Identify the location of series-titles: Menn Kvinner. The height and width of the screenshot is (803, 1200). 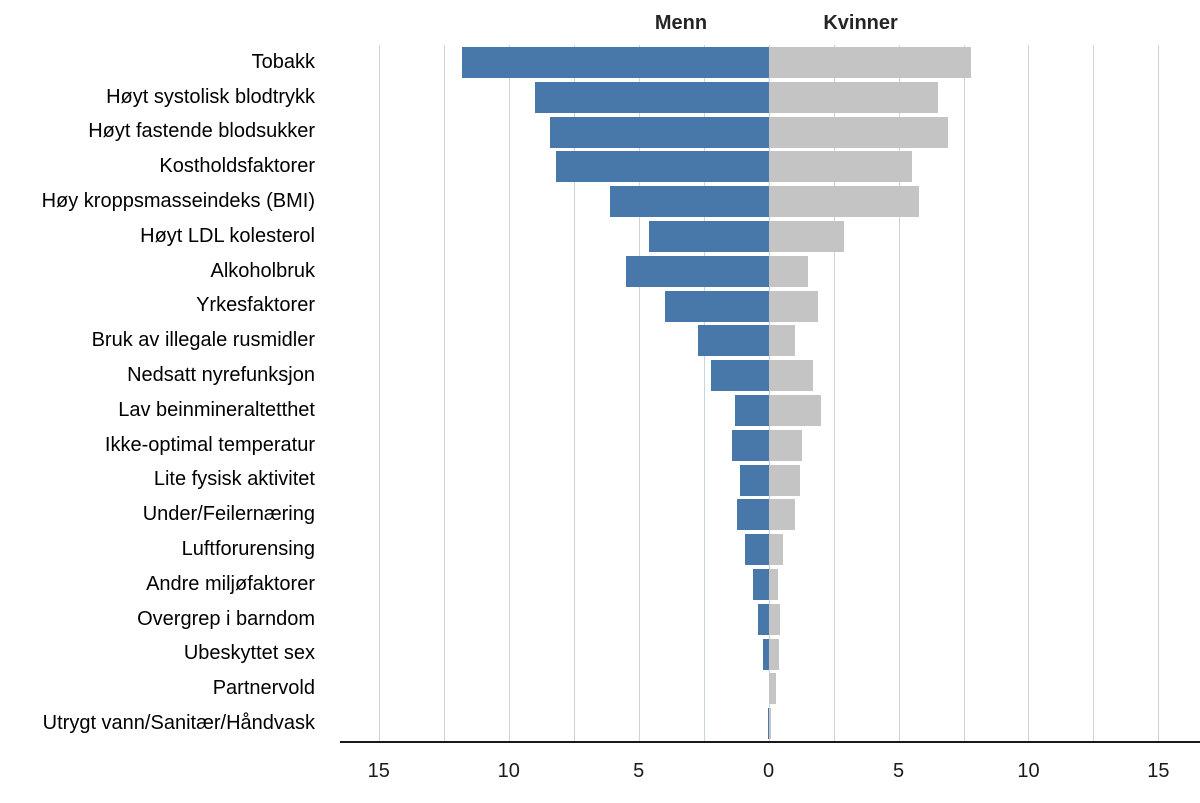
(772, 22).